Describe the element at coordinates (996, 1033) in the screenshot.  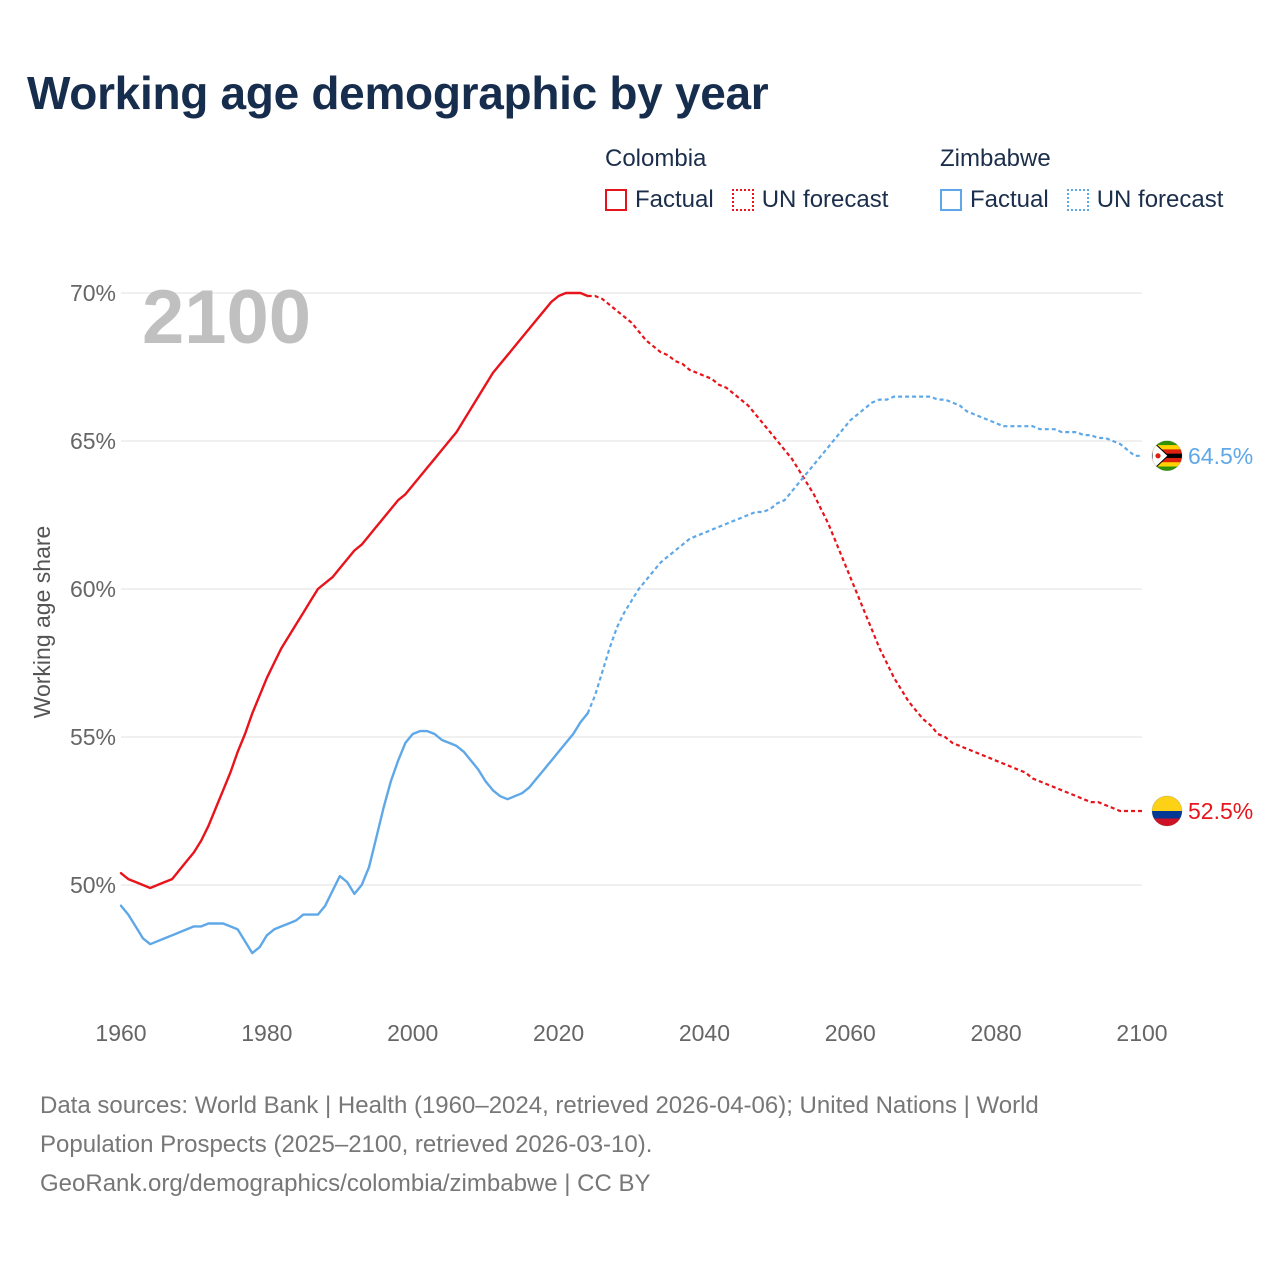
I see `x-tick-label: 2080` at that location.